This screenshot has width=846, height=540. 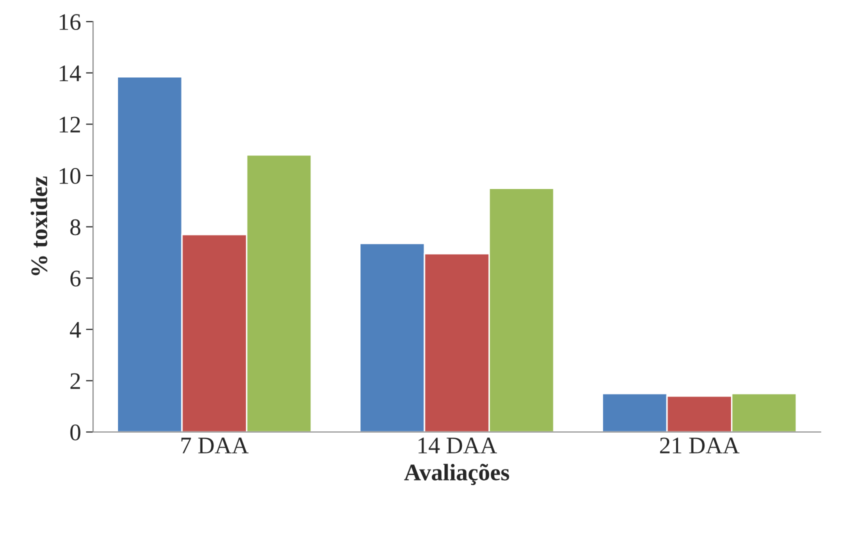 I want to click on y-tick-label: 8, so click(x=75, y=227).